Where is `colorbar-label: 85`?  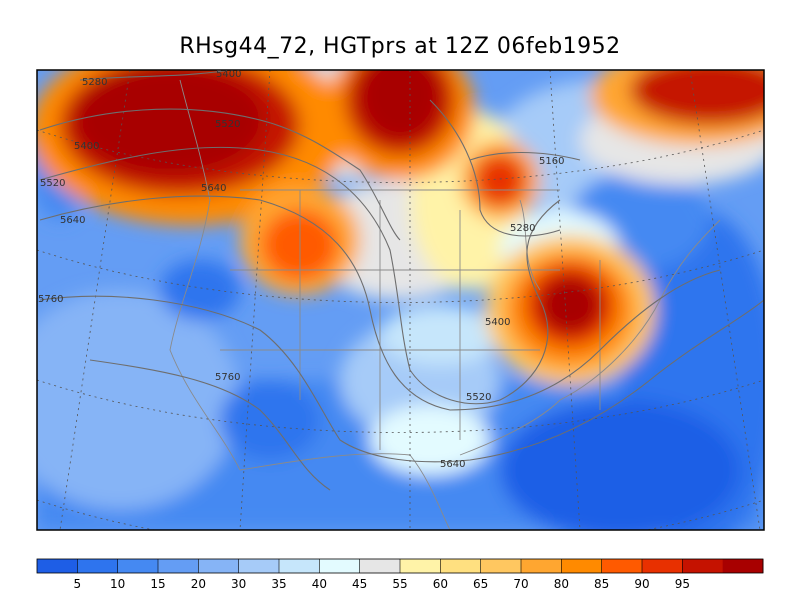
colorbar-label: 85 is located at coordinates (601, 584).